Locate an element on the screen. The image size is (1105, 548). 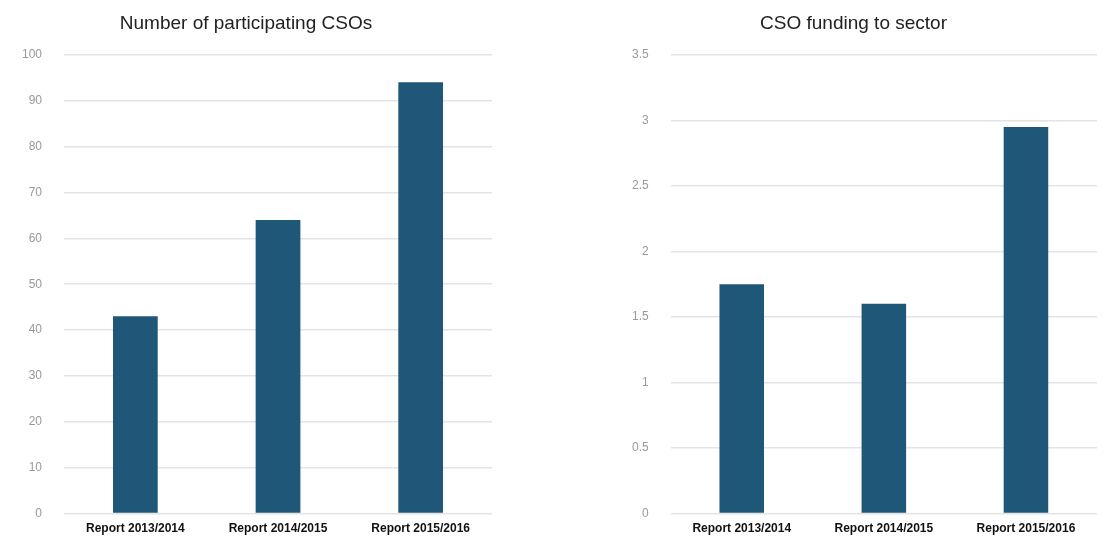
y-tick-label: 3.5 is located at coordinates (640, 54).